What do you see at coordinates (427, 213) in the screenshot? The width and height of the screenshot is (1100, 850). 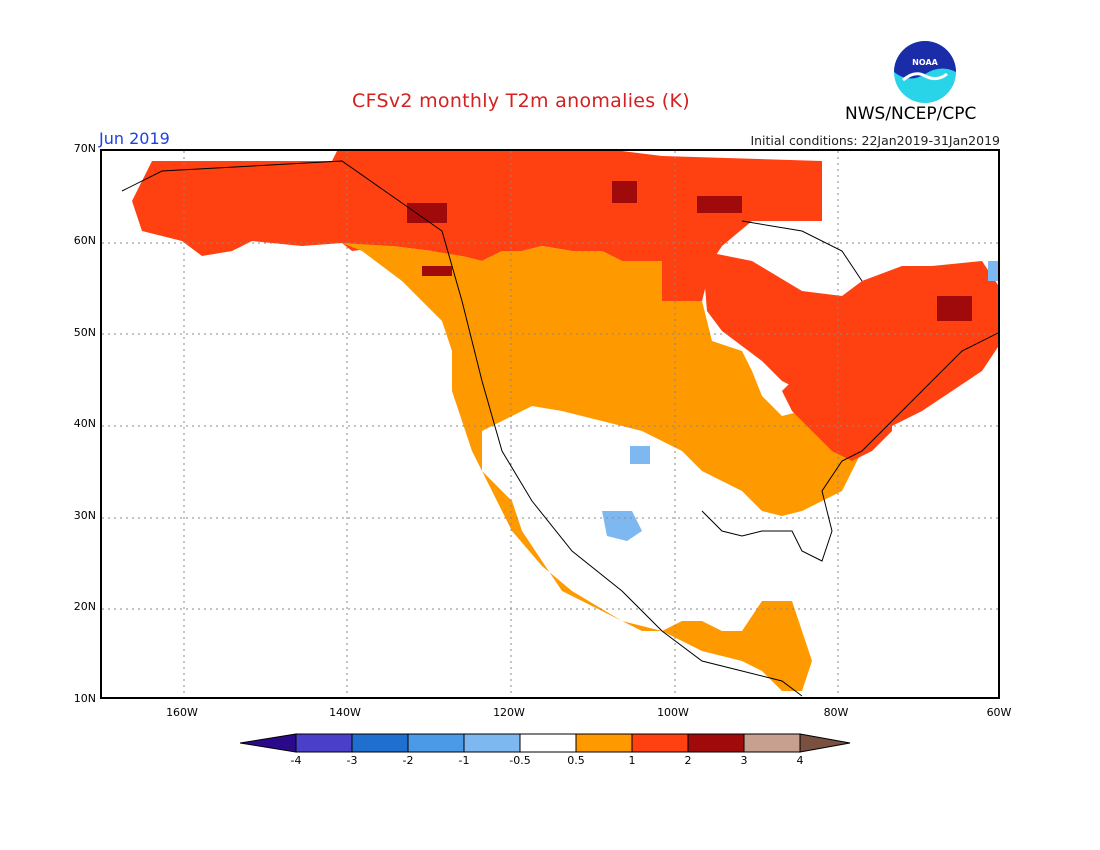 I see `anomaly-spot-yukon` at bounding box center [427, 213].